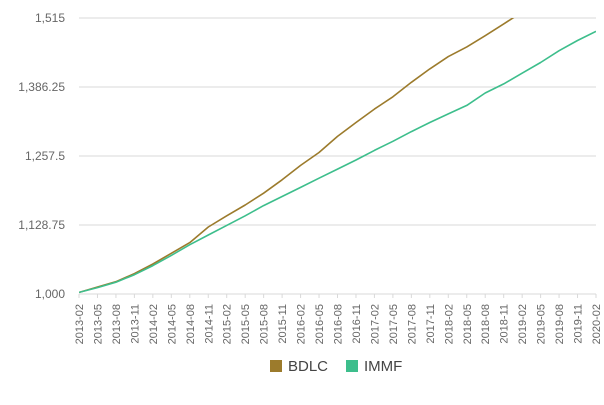 The image size is (604, 405). Describe the element at coordinates (80, 324) in the screenshot. I see `x-tick-label: 2013-02` at that location.